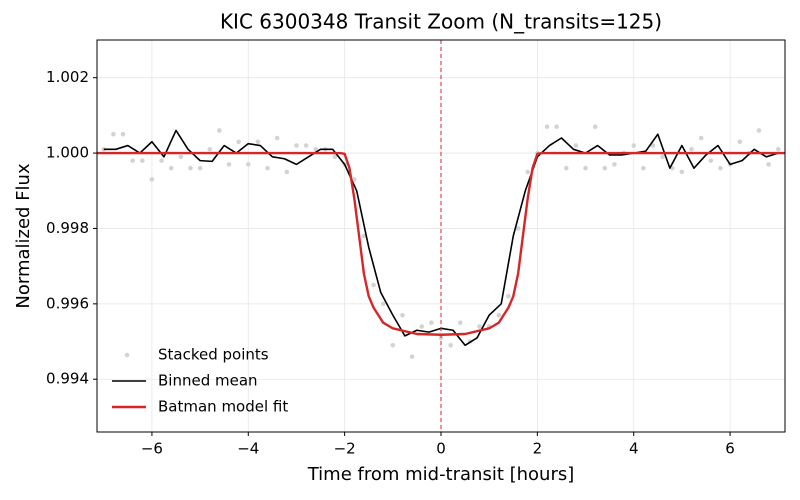 This screenshot has height=500, width=800. Describe the element at coordinates (248, 449) in the screenshot. I see `x-tick-label: −4` at that location.